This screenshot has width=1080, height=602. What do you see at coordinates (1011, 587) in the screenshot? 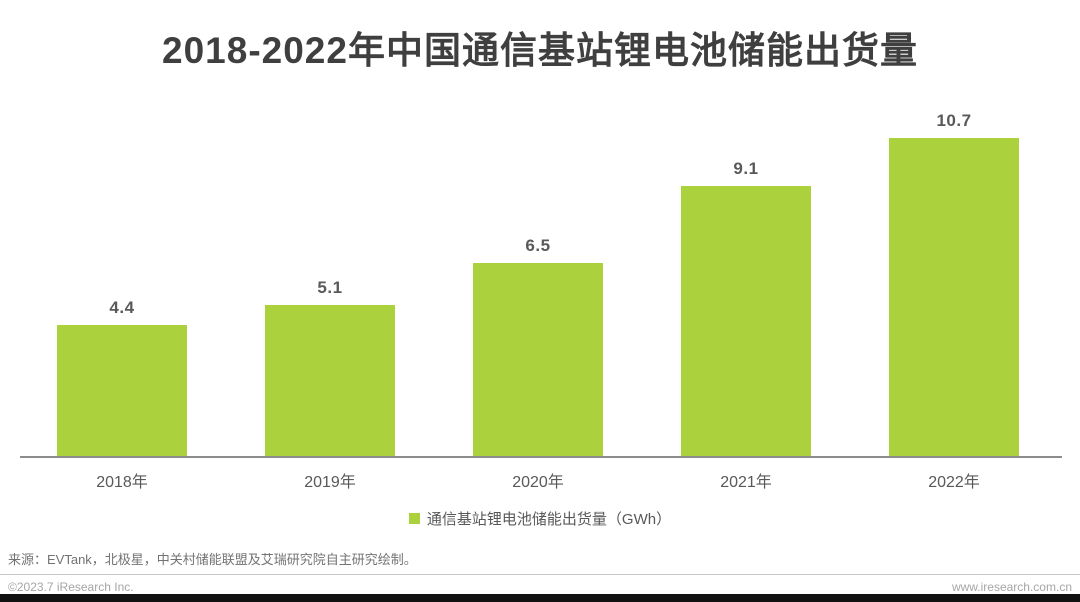
I see `website-url: www.iresearch.com.cn` at bounding box center [1011, 587].